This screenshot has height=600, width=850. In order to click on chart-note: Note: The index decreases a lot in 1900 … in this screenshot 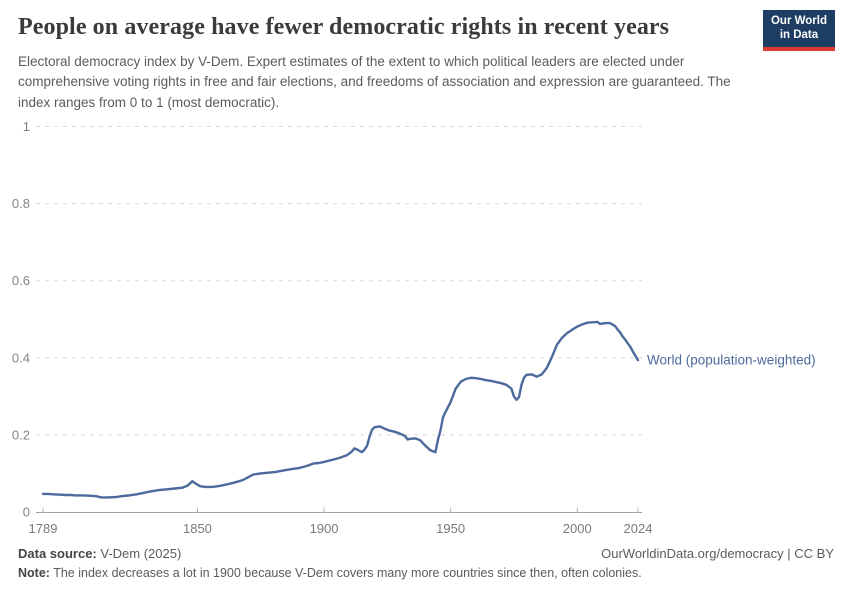, I will do `click(426, 573)`.